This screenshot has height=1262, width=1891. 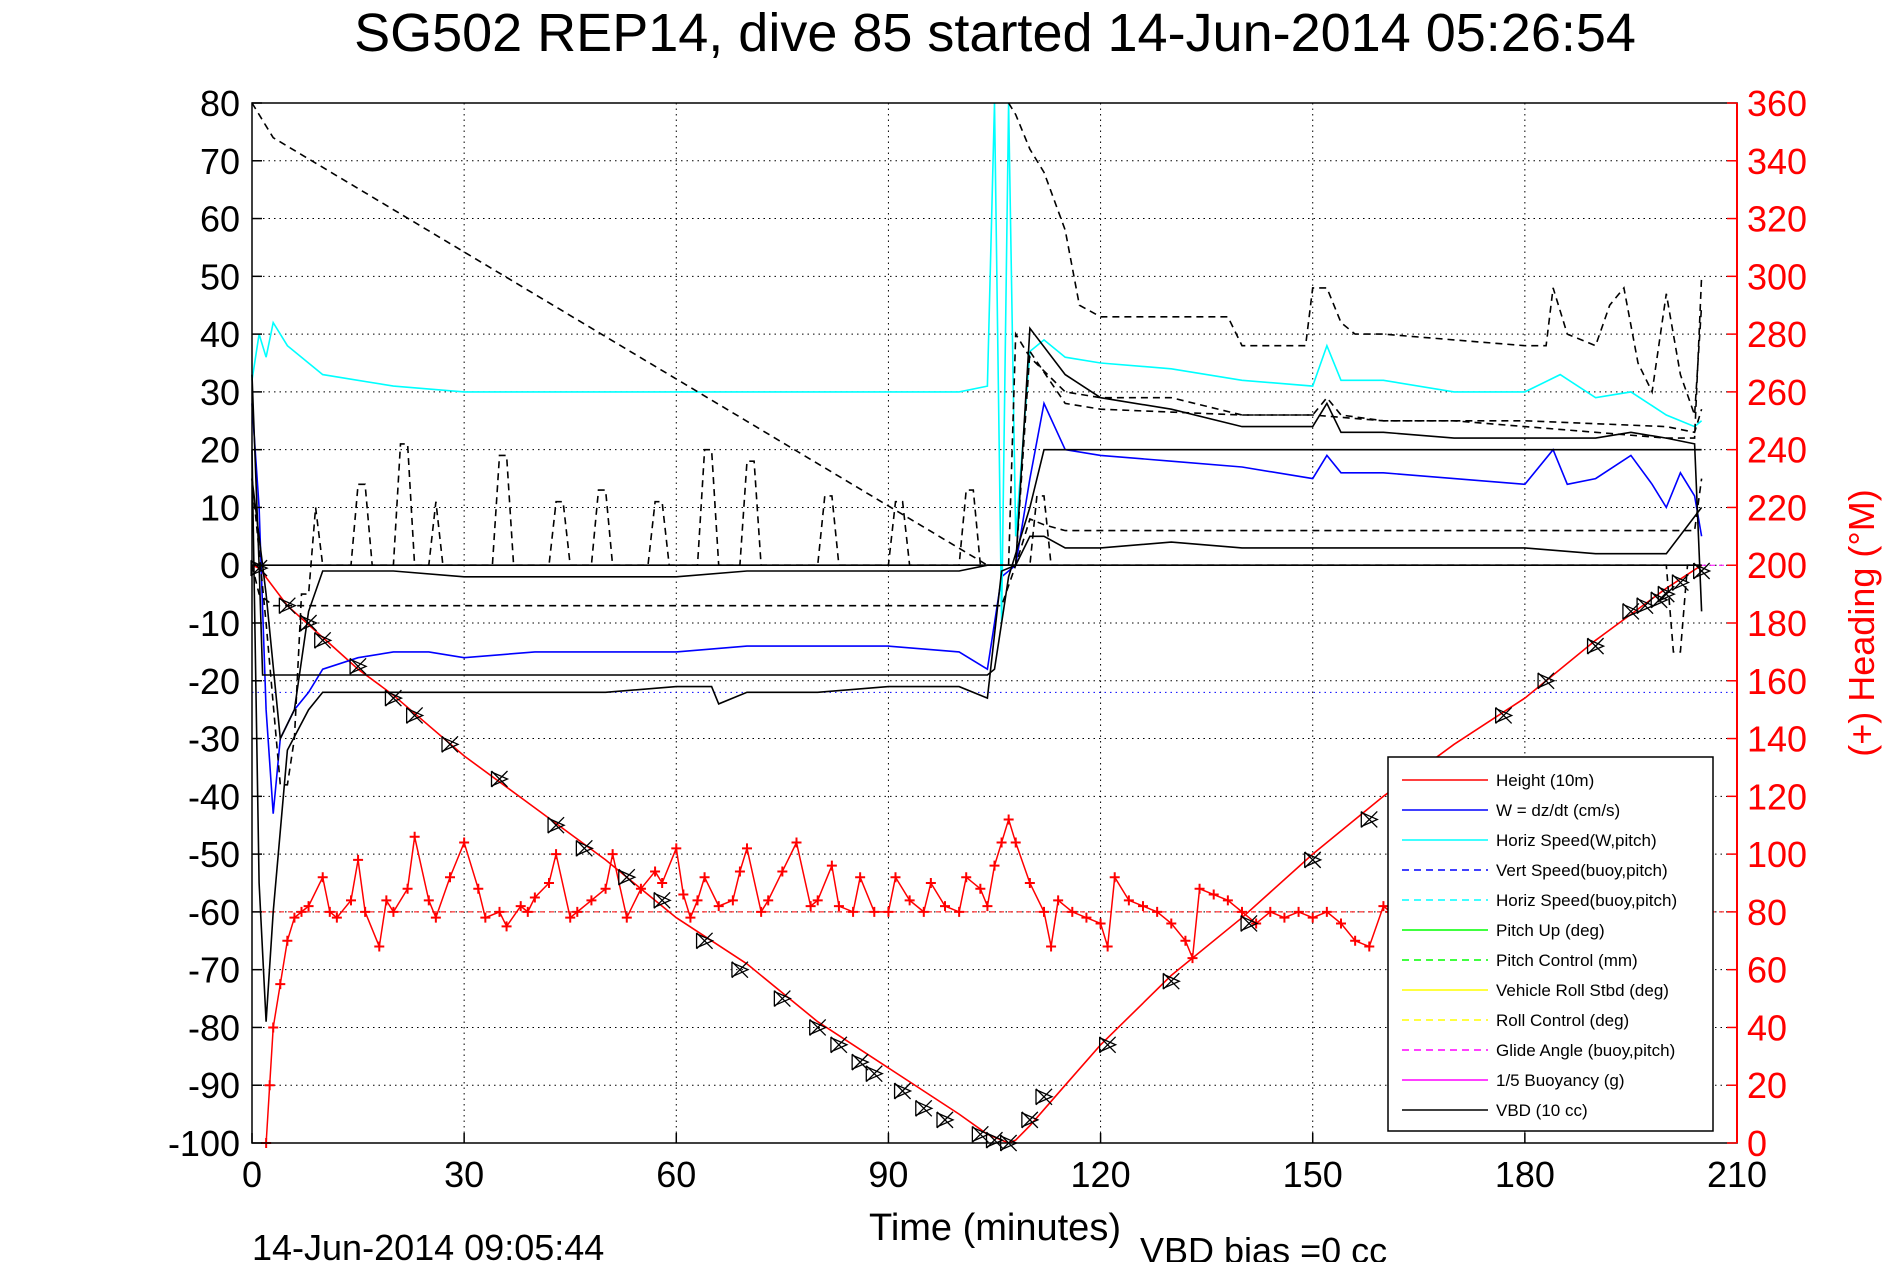 What do you see at coordinates (220, 507) in the screenshot?
I see `y-tick-label: 10` at bounding box center [220, 507].